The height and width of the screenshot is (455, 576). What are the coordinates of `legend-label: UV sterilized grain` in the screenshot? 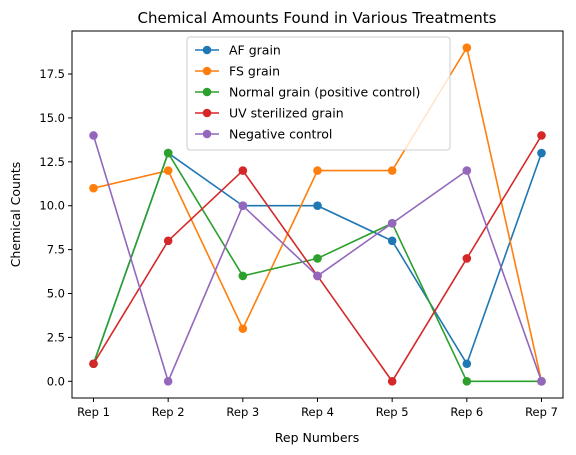 It's located at (286, 113).